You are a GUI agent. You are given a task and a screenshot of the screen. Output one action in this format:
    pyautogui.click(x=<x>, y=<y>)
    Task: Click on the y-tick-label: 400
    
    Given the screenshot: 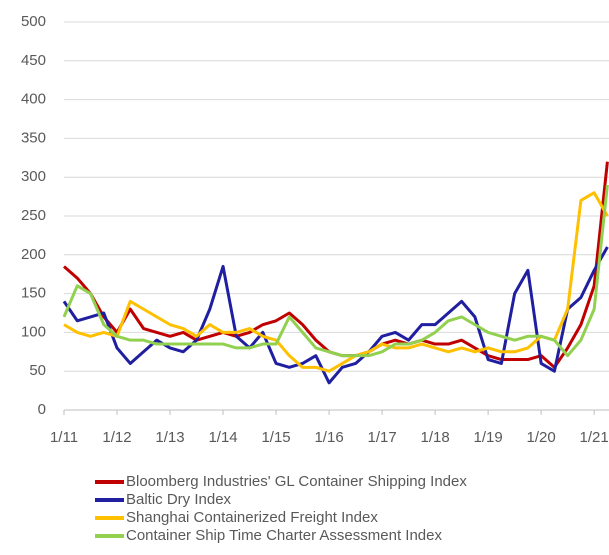 What is the action you would take?
    pyautogui.click(x=33, y=99)
    